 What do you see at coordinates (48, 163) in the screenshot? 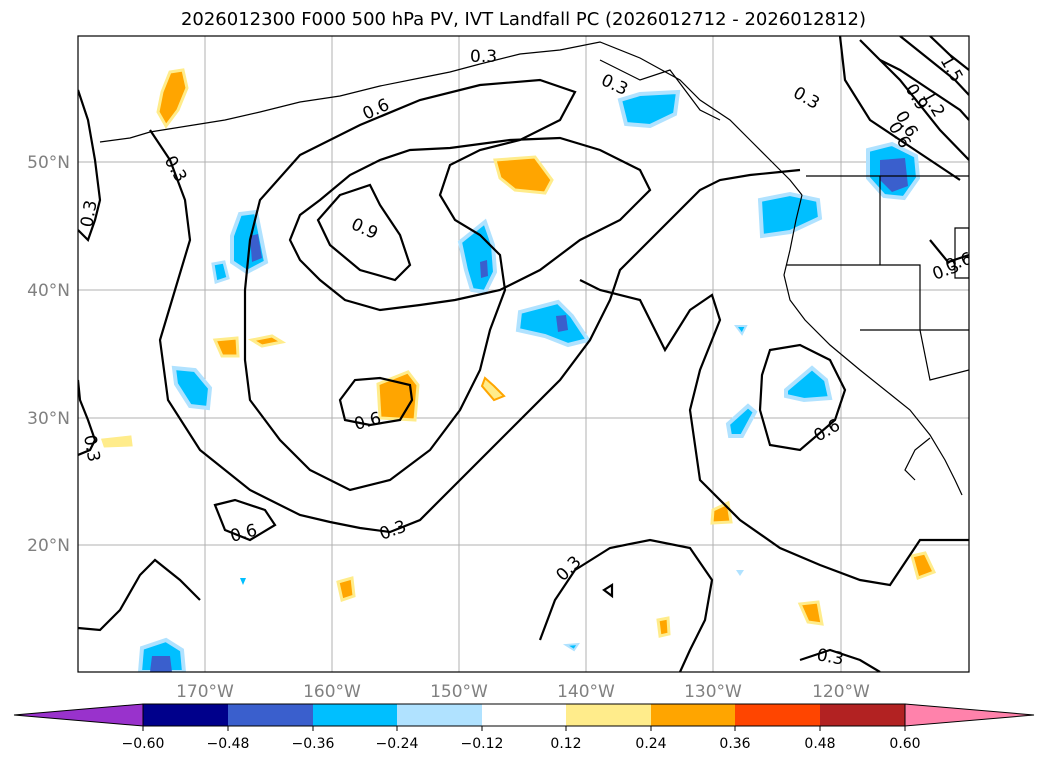
I see `lat-label: 50°N` at bounding box center [48, 163].